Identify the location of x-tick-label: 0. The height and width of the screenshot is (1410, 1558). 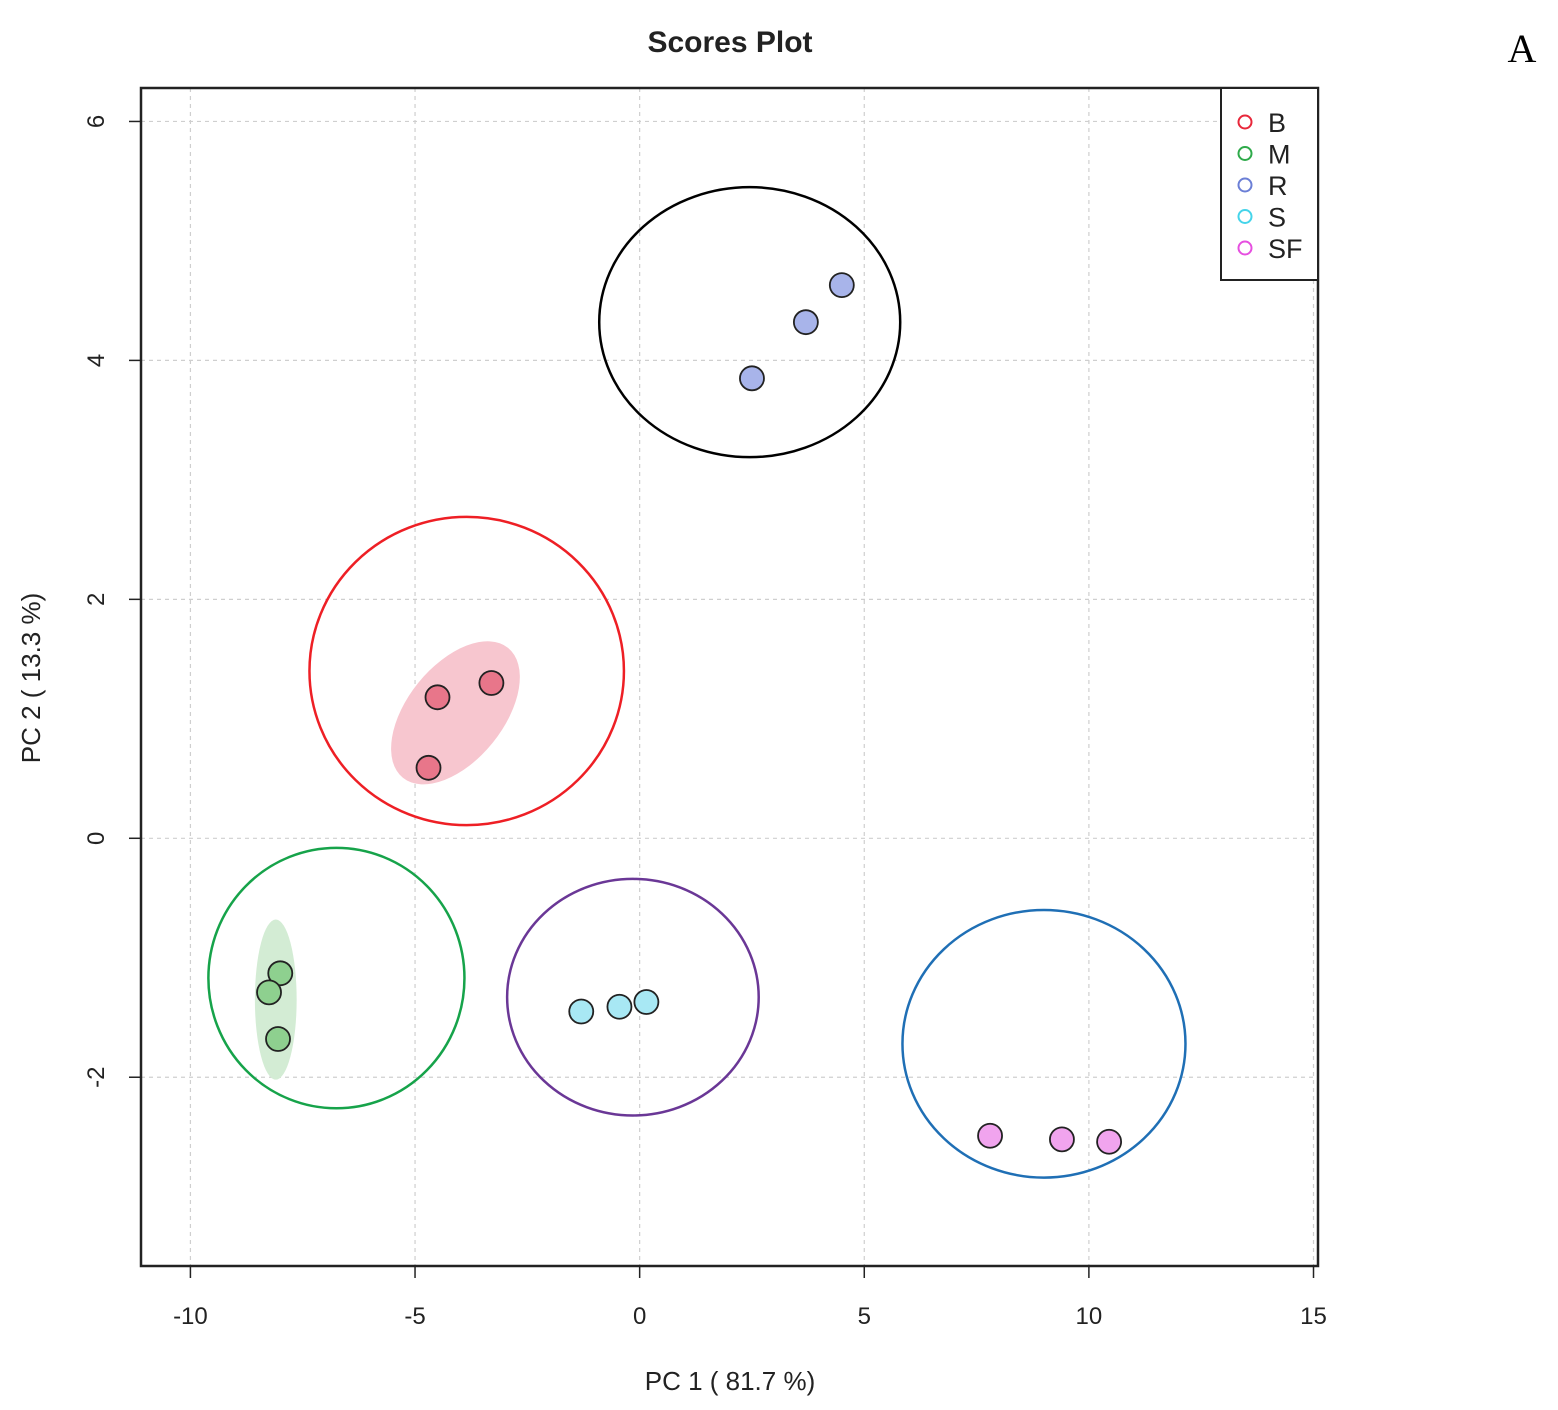
(639, 1316).